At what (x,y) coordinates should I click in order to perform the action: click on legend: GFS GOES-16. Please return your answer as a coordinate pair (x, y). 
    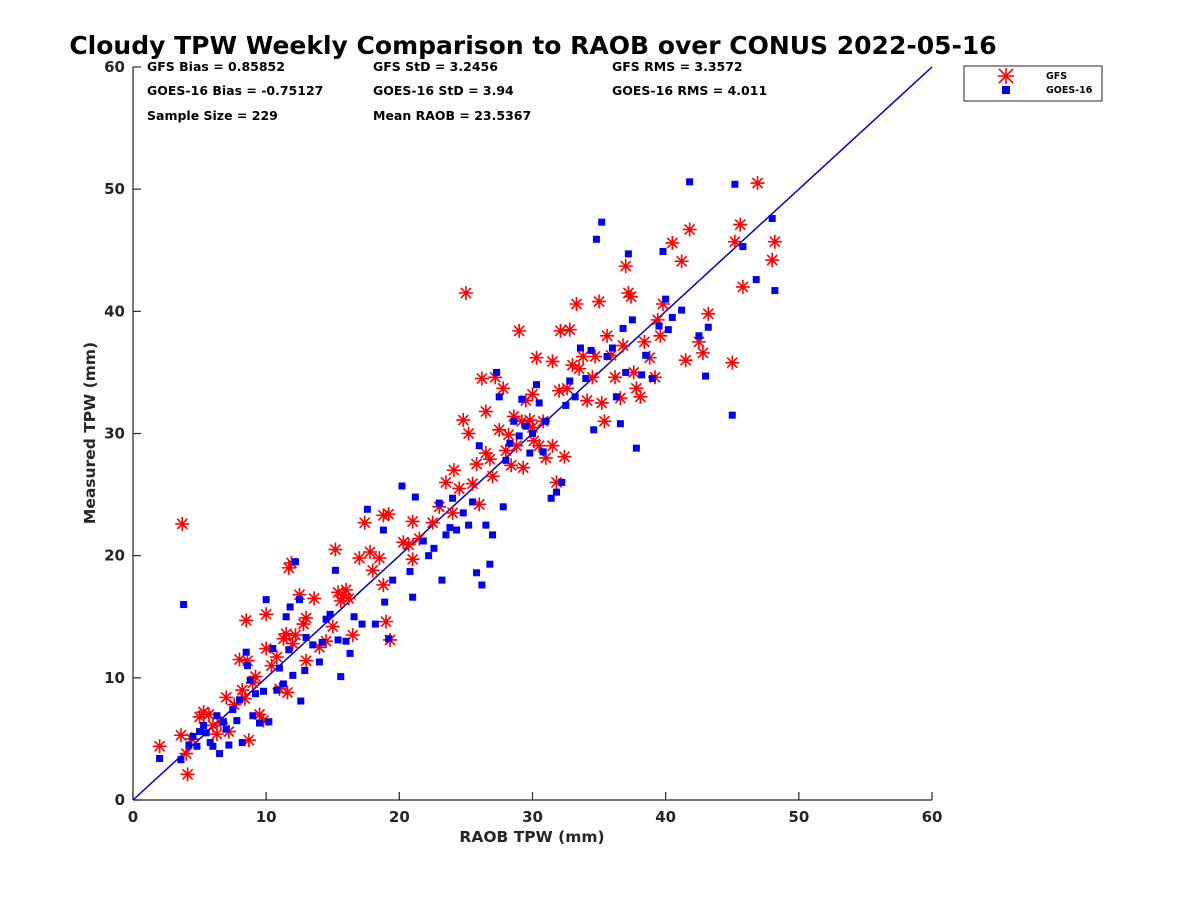
    Looking at the image, I should click on (1033, 83).